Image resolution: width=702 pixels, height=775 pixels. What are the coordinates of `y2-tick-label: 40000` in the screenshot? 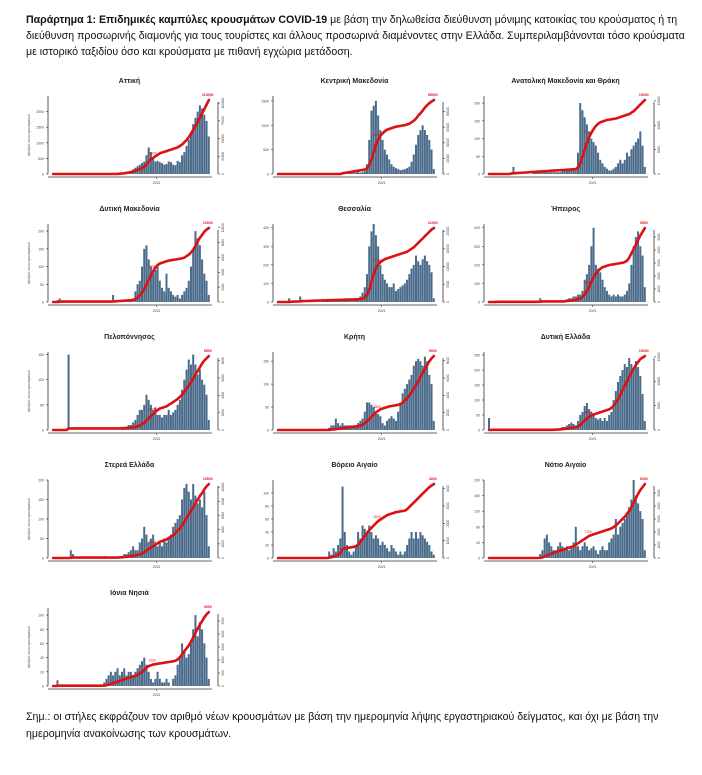 It's located at (448, 142).